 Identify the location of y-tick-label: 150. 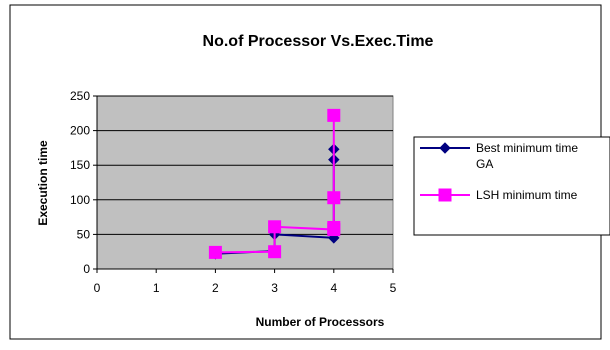
(80, 165).